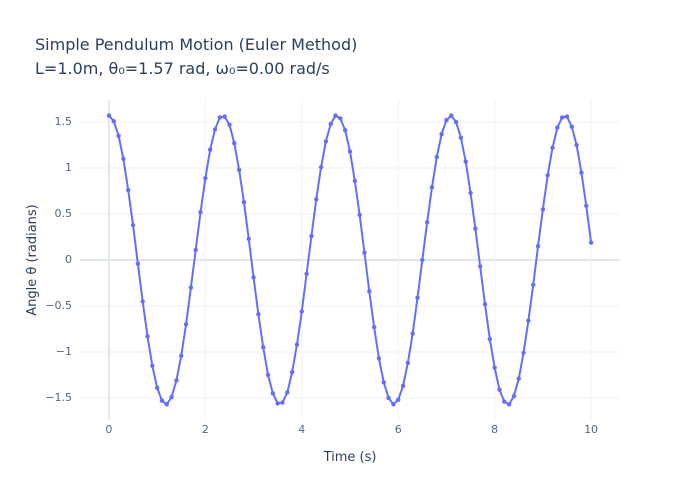 Image resolution: width=700 pixels, height=504 pixels. What do you see at coordinates (64, 213) in the screenshot?
I see `y-tick-label: 0.5` at bounding box center [64, 213].